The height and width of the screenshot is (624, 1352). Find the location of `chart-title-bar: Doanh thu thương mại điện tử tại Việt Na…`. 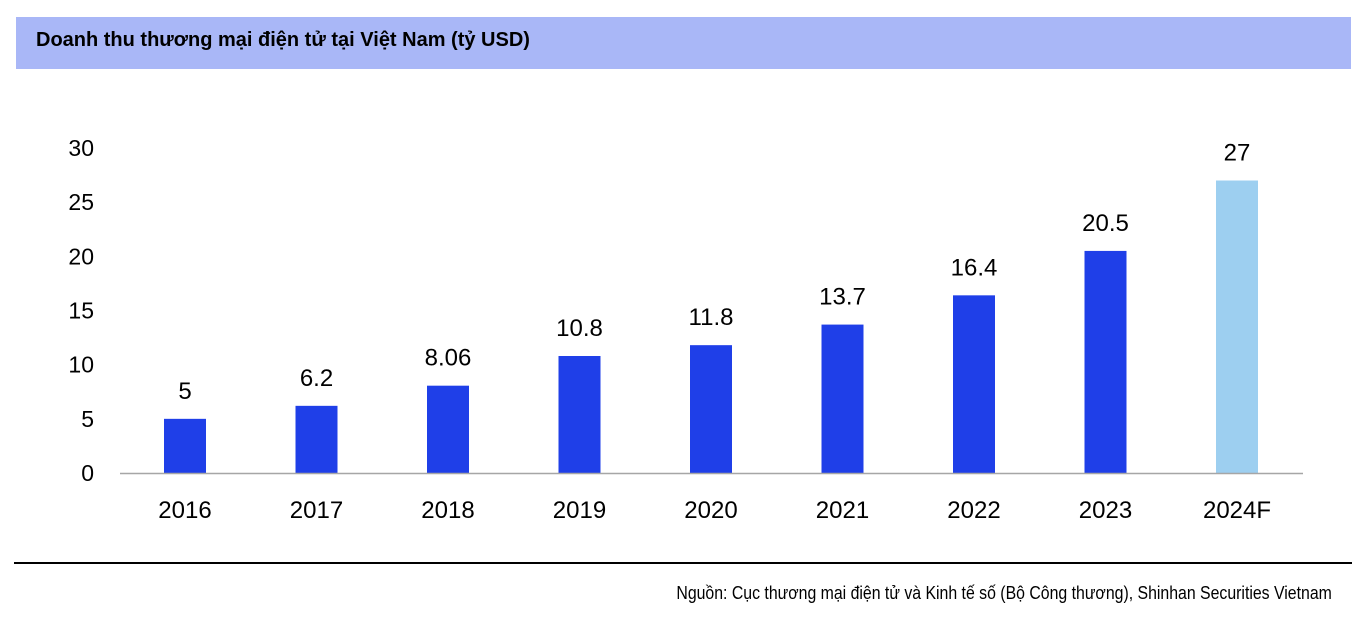

chart-title-bar: Doanh thu thương mại điện tử tại Việt Na… is located at coordinates (683, 43).